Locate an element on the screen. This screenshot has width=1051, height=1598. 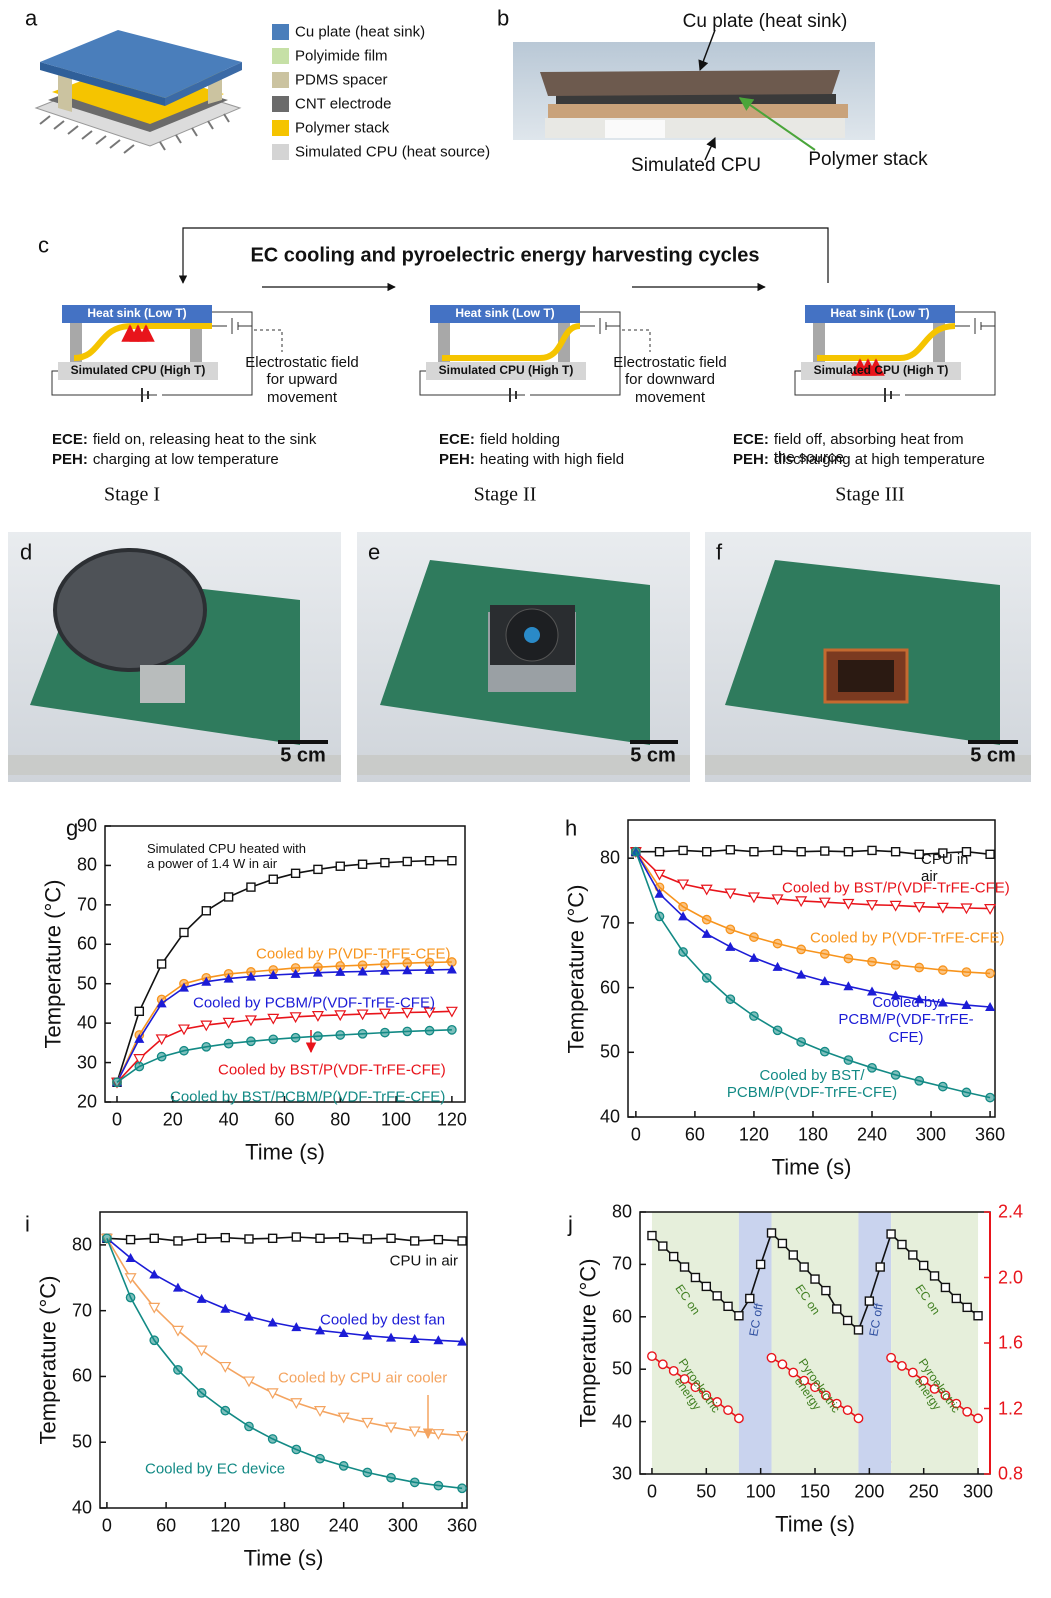
x-axis-label: Time (s) is located at coordinates (815, 1524).